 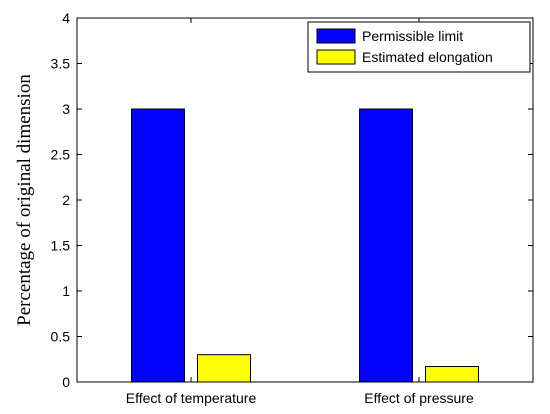 I want to click on x-category-label: Effect of pressure, so click(x=419, y=398).